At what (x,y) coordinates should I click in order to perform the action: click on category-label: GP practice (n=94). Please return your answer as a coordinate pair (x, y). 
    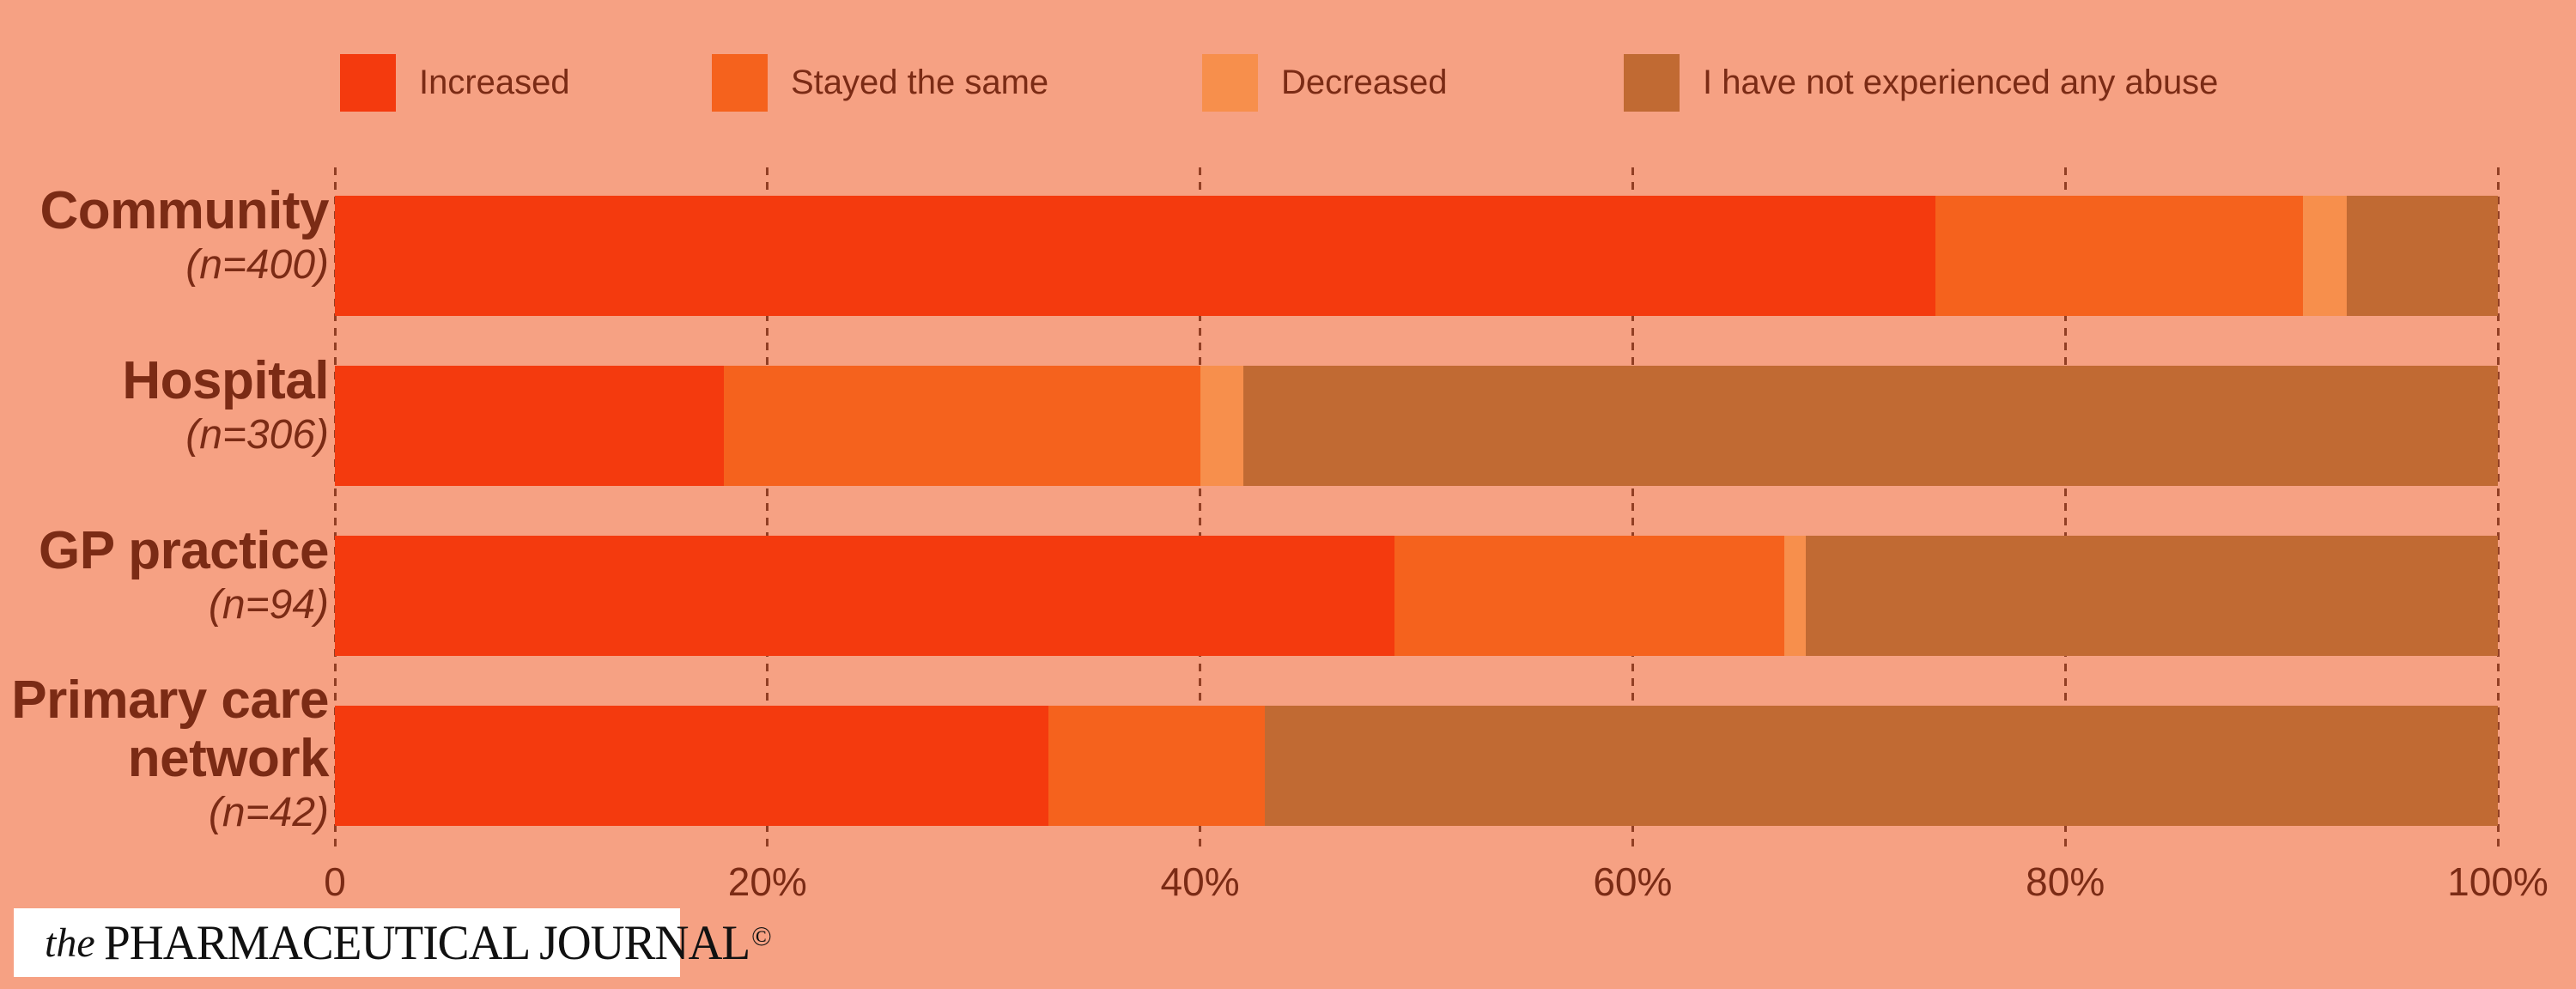
    Looking at the image, I should click on (164, 576).